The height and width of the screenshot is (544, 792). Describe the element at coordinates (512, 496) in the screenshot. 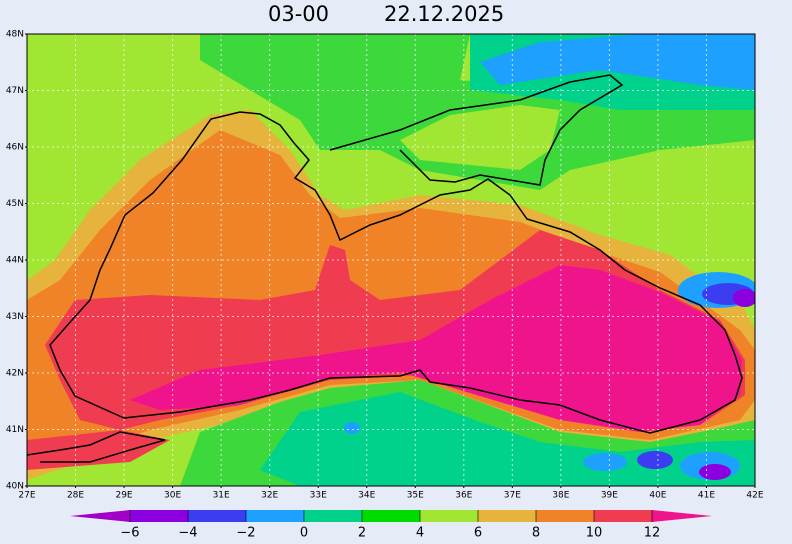

I see `longitude-label: 37E` at that location.